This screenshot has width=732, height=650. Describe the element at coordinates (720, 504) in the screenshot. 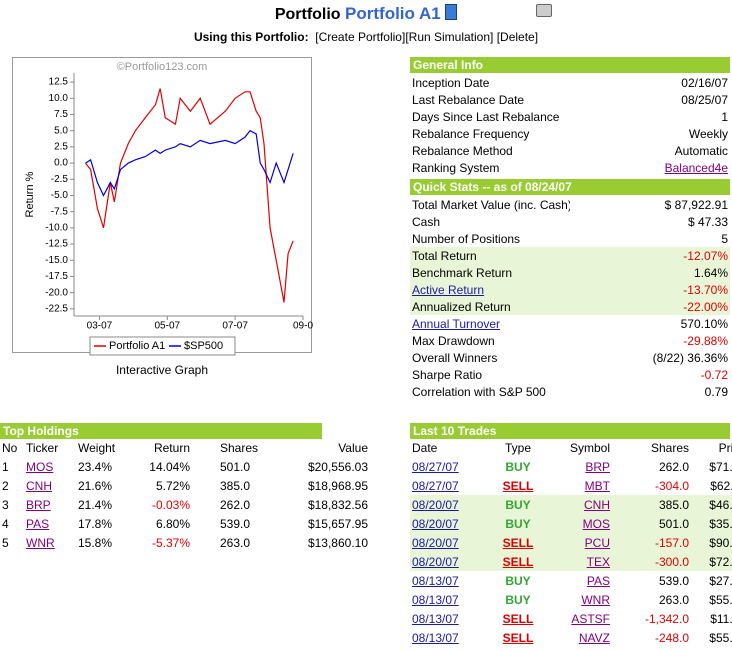

I see `cell: $46.59` at that location.